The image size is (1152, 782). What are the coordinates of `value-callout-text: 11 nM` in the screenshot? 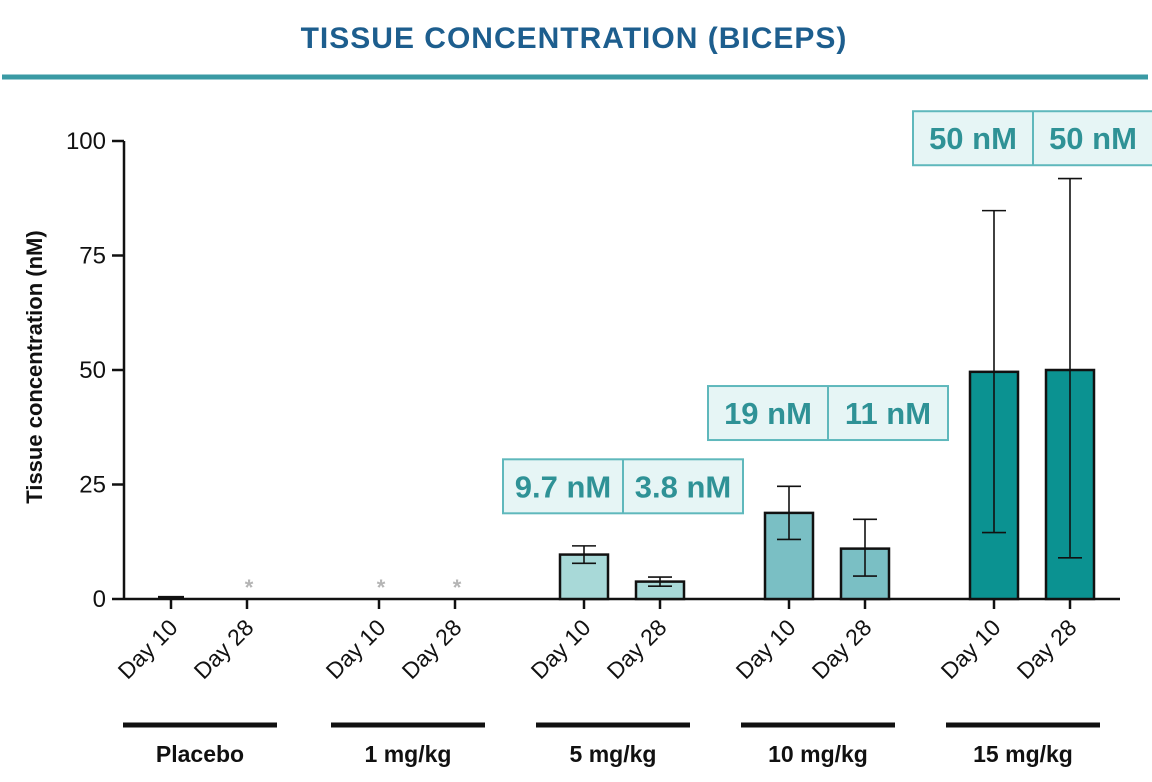 It's located at (888, 413).